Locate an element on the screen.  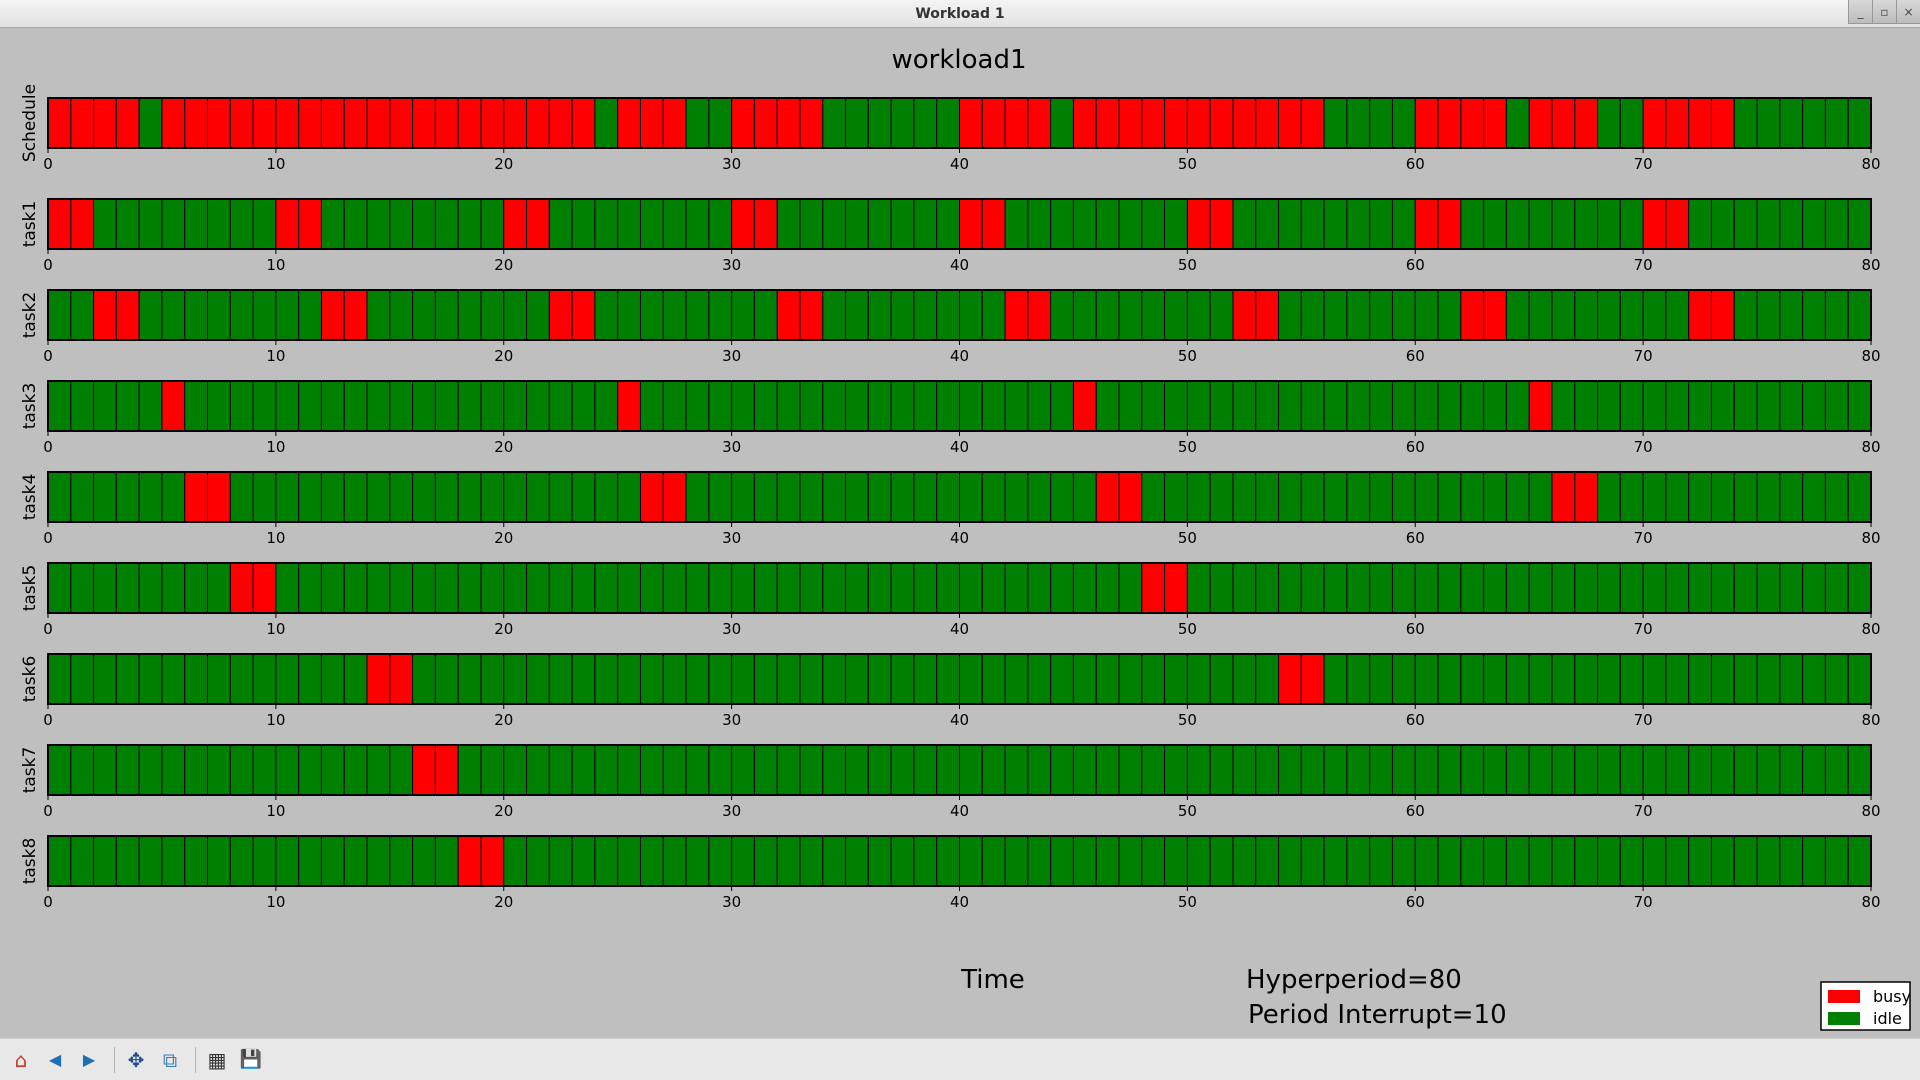
pan-button: ✥ is located at coordinates (136, 1060).